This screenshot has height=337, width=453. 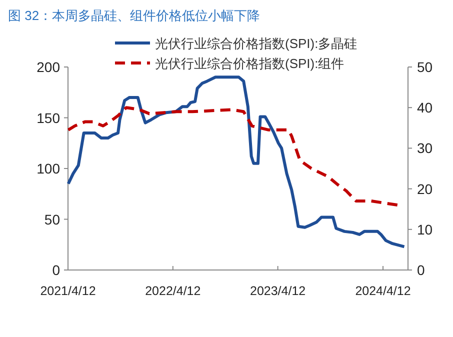 I want to click on y-tick-label: 100, so click(x=48, y=168).